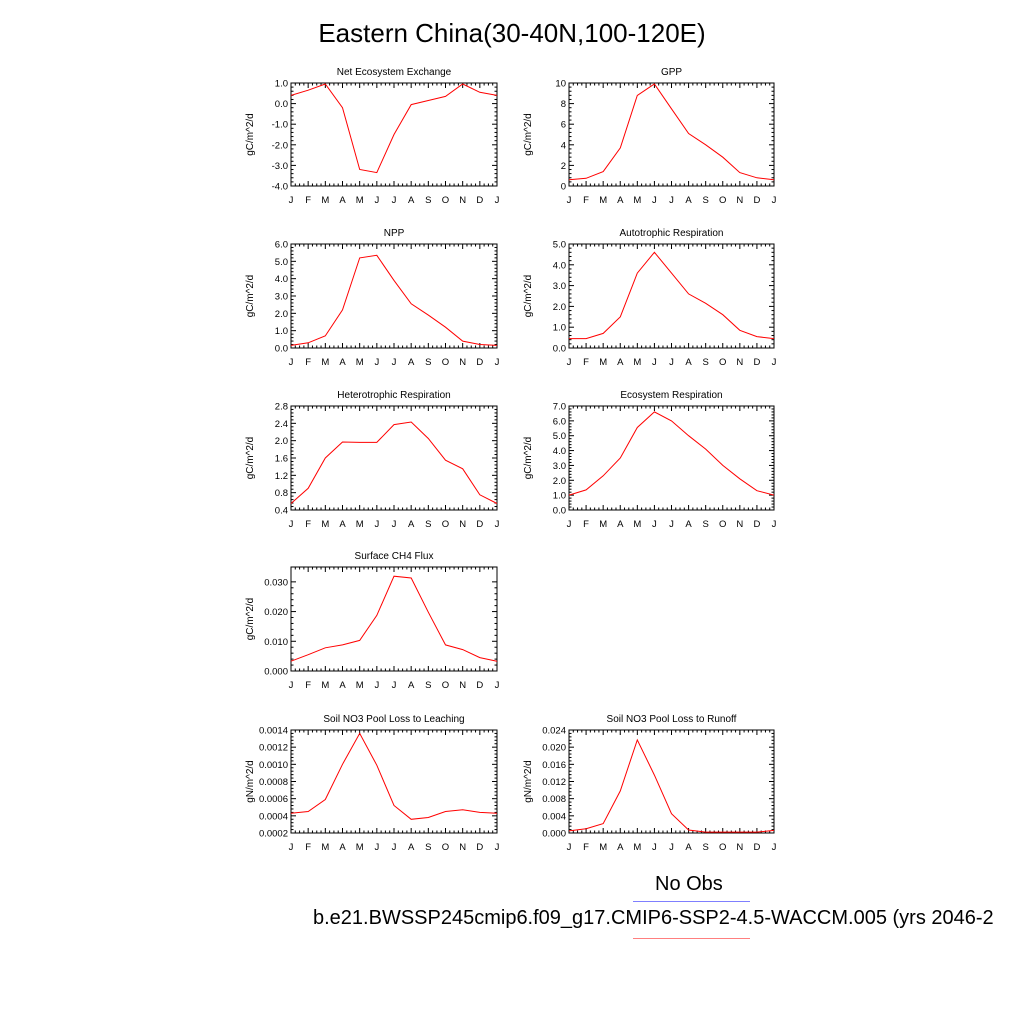  I want to click on y-tick-label: -4.0, so click(280, 187).